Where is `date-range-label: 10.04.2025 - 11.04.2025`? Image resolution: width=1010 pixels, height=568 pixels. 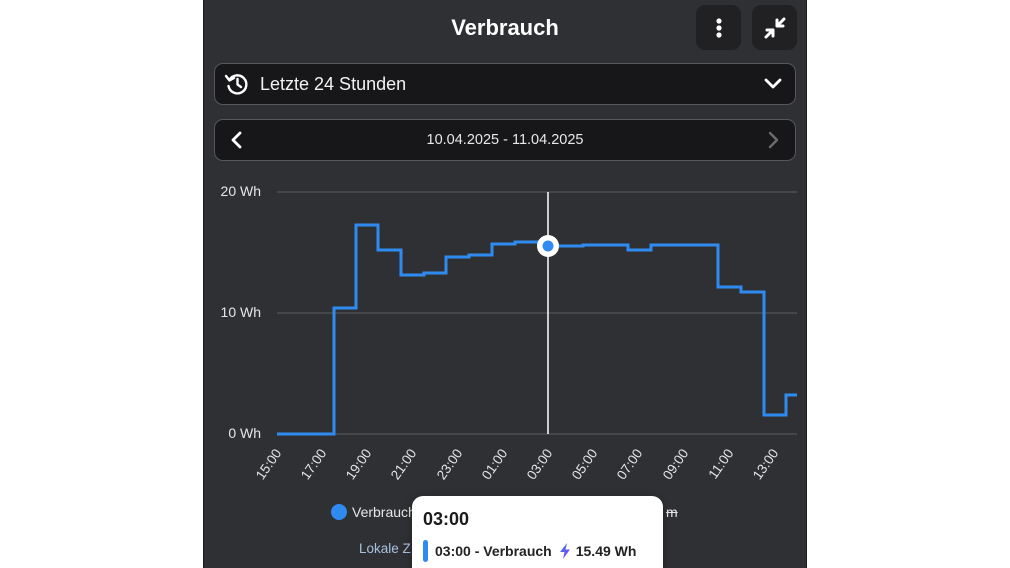 date-range-label: 10.04.2025 - 11.04.2025 is located at coordinates (505, 140).